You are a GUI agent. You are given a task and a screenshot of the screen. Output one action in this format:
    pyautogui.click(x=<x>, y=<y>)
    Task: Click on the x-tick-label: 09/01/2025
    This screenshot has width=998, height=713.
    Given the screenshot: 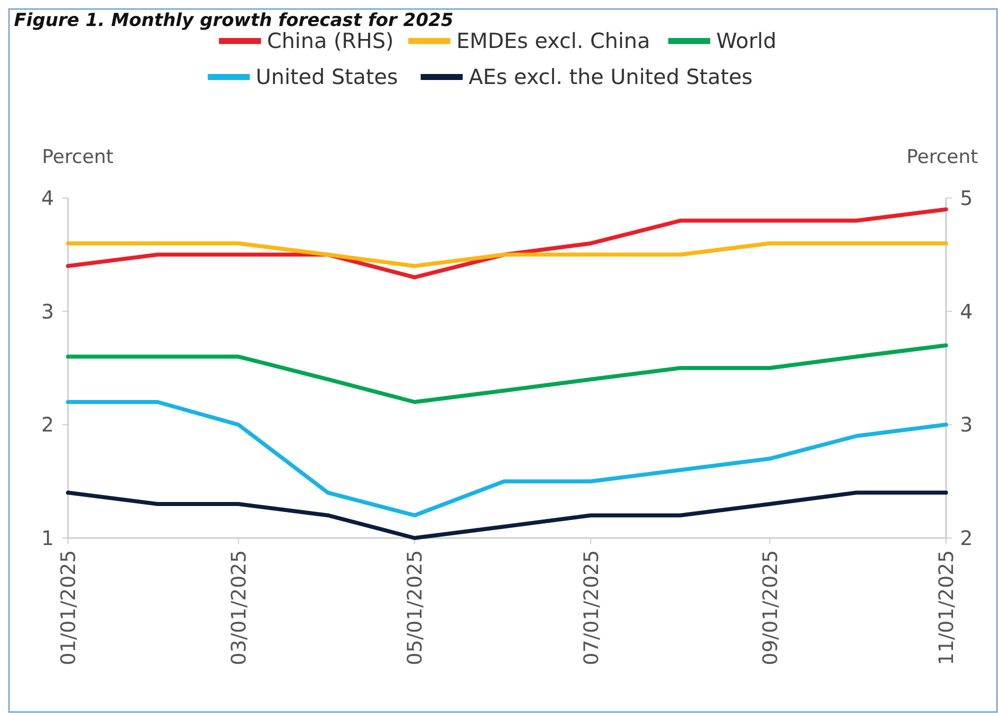 What is the action you would take?
    pyautogui.click(x=770, y=608)
    